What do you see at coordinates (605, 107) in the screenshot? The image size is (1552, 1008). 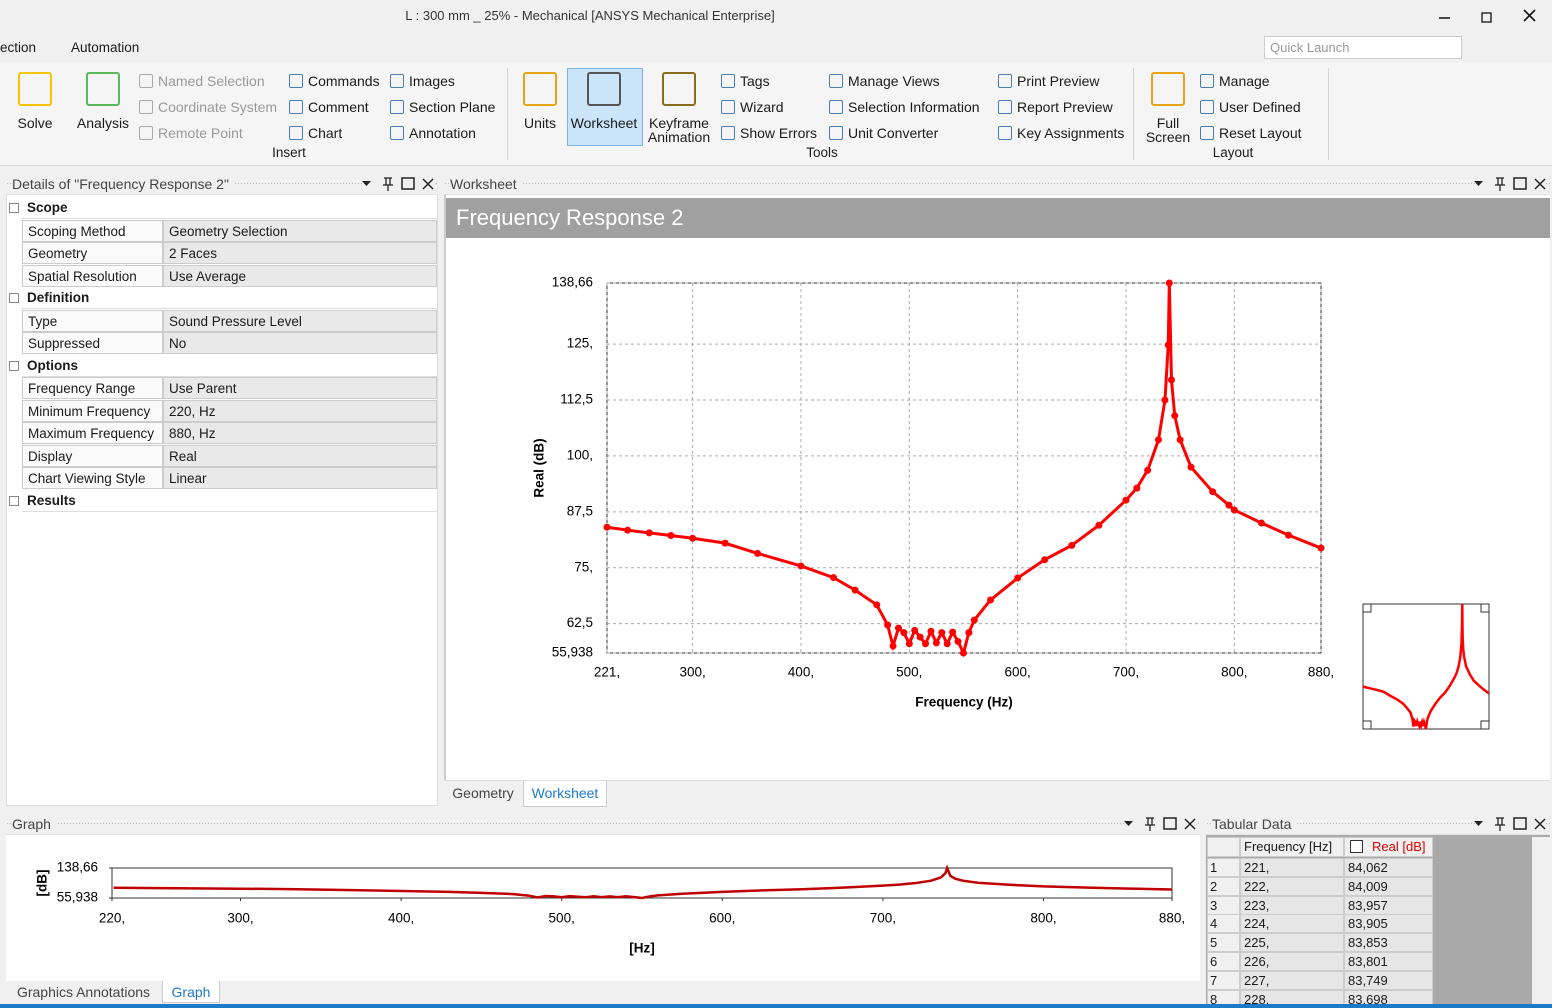 I see `worksheet-button-highlight` at bounding box center [605, 107].